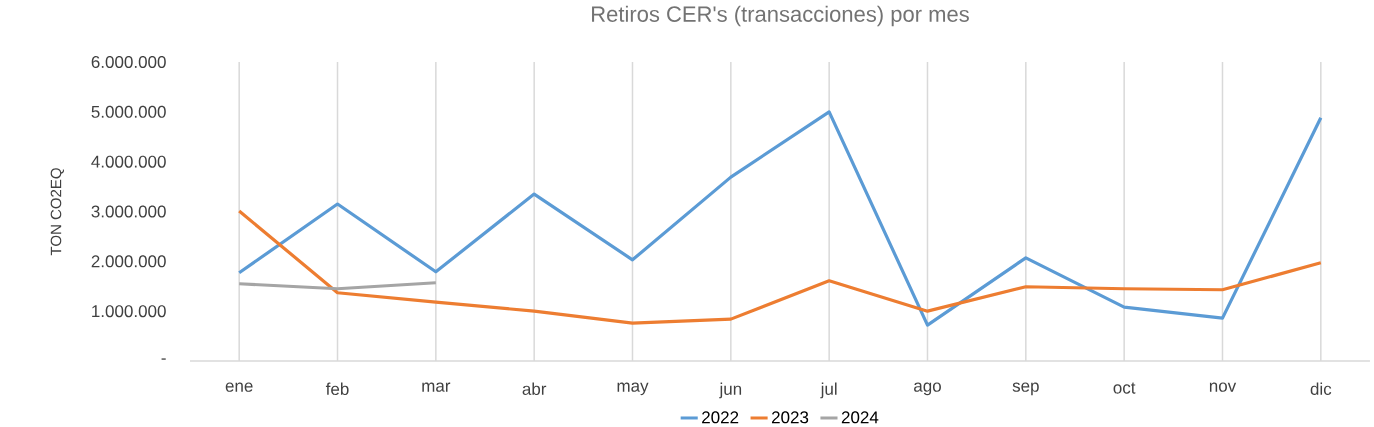  I want to click on x-tick-label: sep, so click(1025, 389).